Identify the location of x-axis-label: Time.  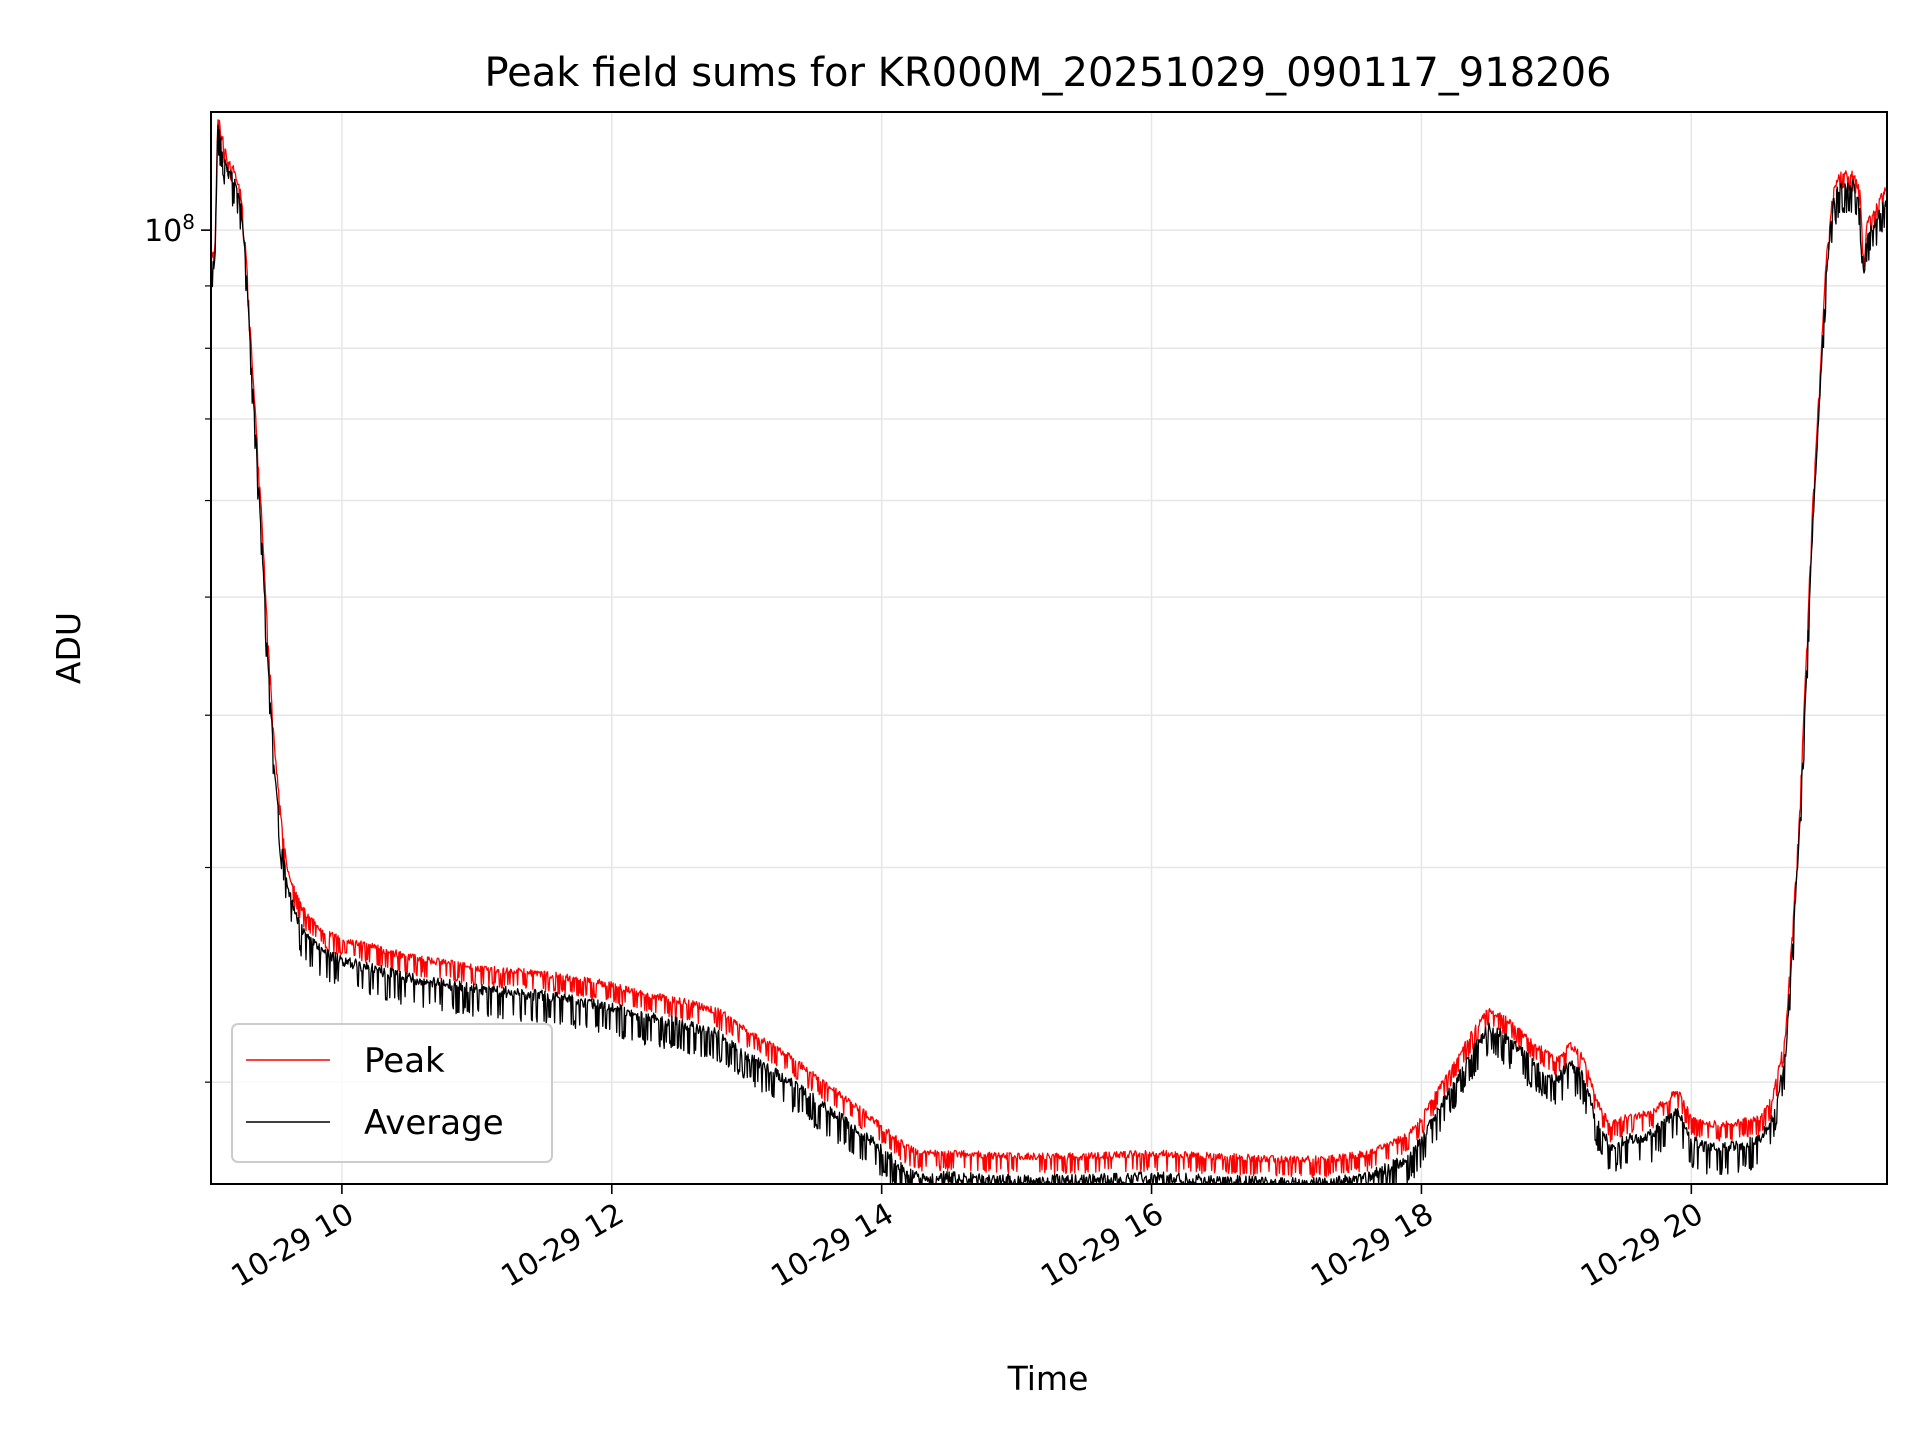
(1048, 1378).